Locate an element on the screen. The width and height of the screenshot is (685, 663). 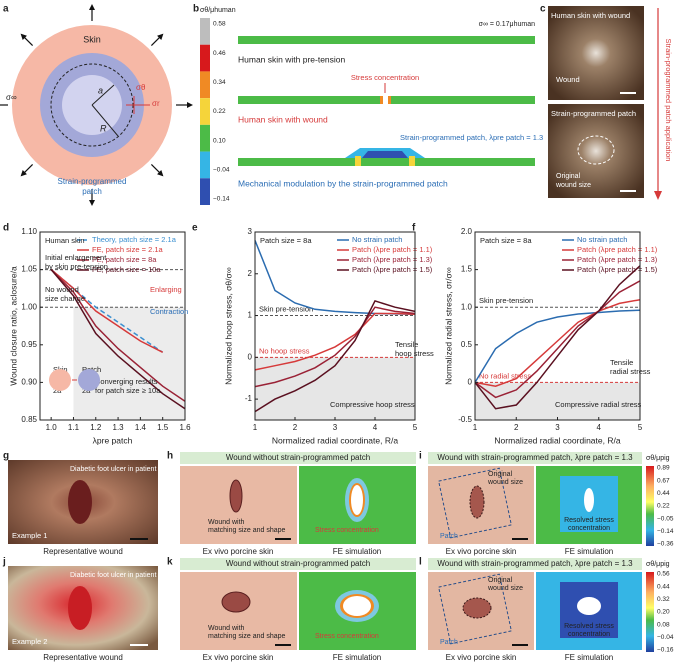
panel-letter: h is located at coordinates (170, 456).